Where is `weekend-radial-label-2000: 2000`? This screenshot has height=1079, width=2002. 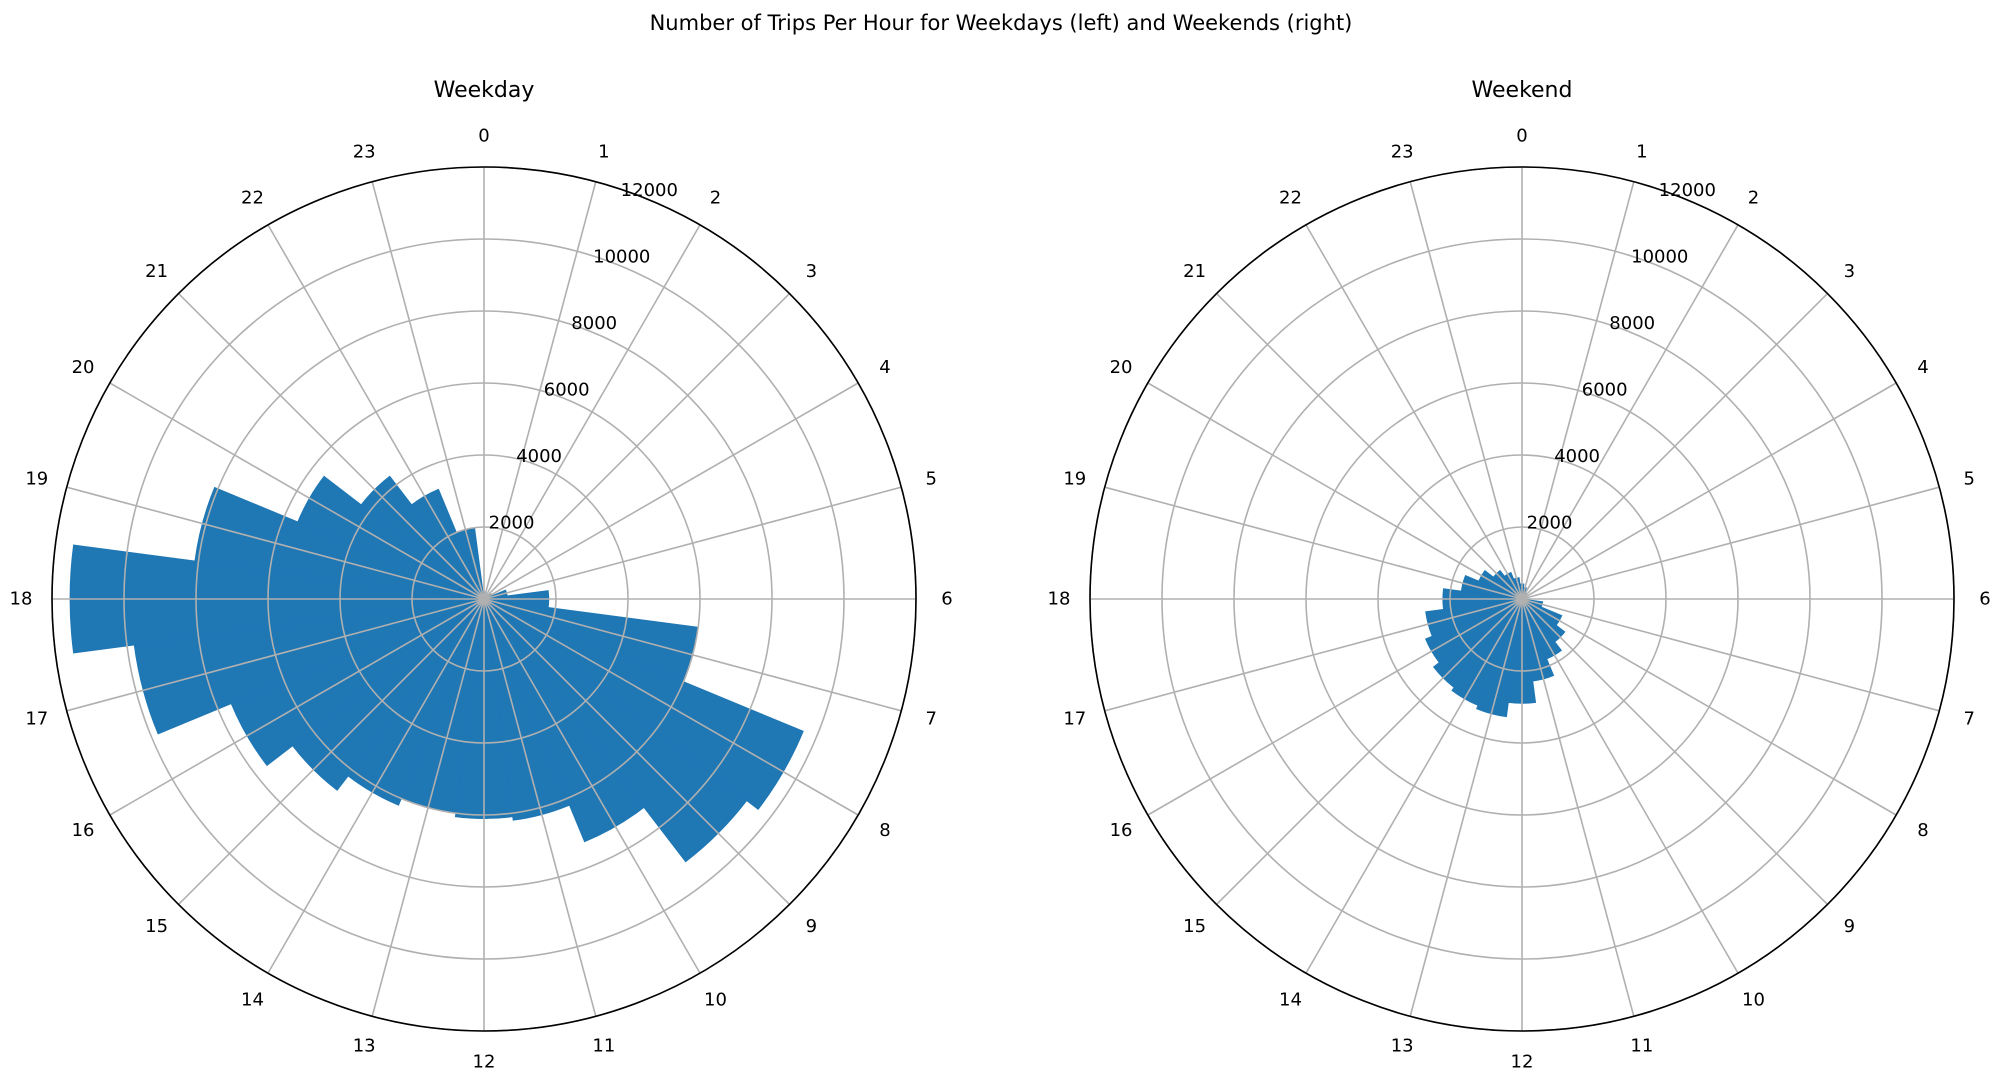
weekend-radial-label-2000: 2000 is located at coordinates (1550, 522).